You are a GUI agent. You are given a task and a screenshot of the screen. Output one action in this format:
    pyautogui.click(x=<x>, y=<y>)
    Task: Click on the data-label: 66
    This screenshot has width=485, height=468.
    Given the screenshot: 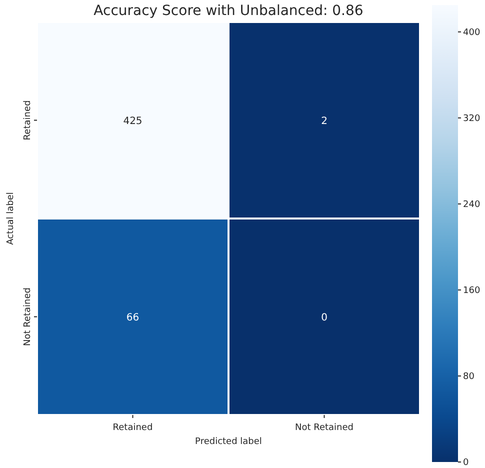 What is the action you would take?
    pyautogui.click(x=133, y=318)
    